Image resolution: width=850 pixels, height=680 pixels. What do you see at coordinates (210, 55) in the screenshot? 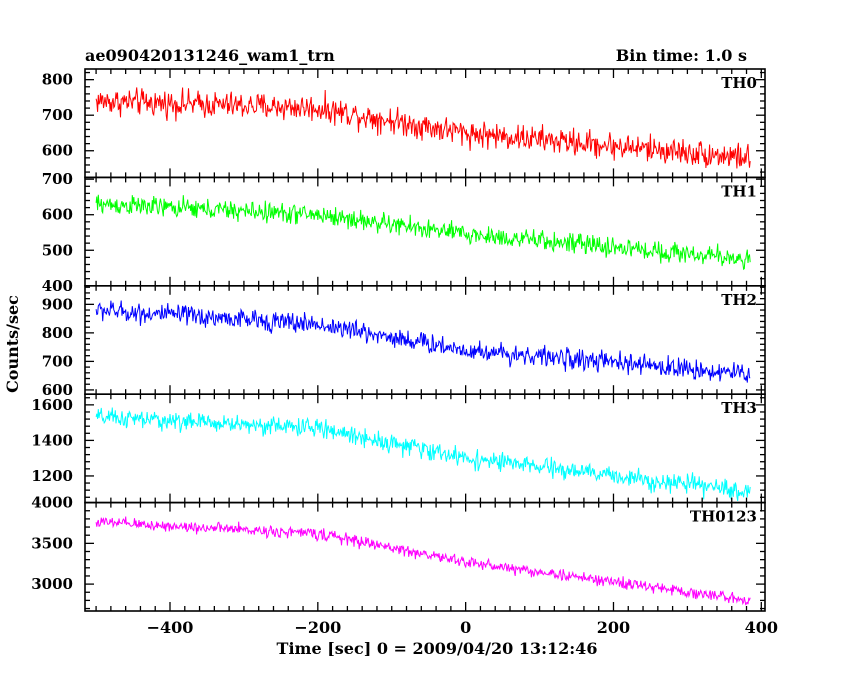
I see `chart-title: ae090420131246_wam1_trn` at bounding box center [210, 55].